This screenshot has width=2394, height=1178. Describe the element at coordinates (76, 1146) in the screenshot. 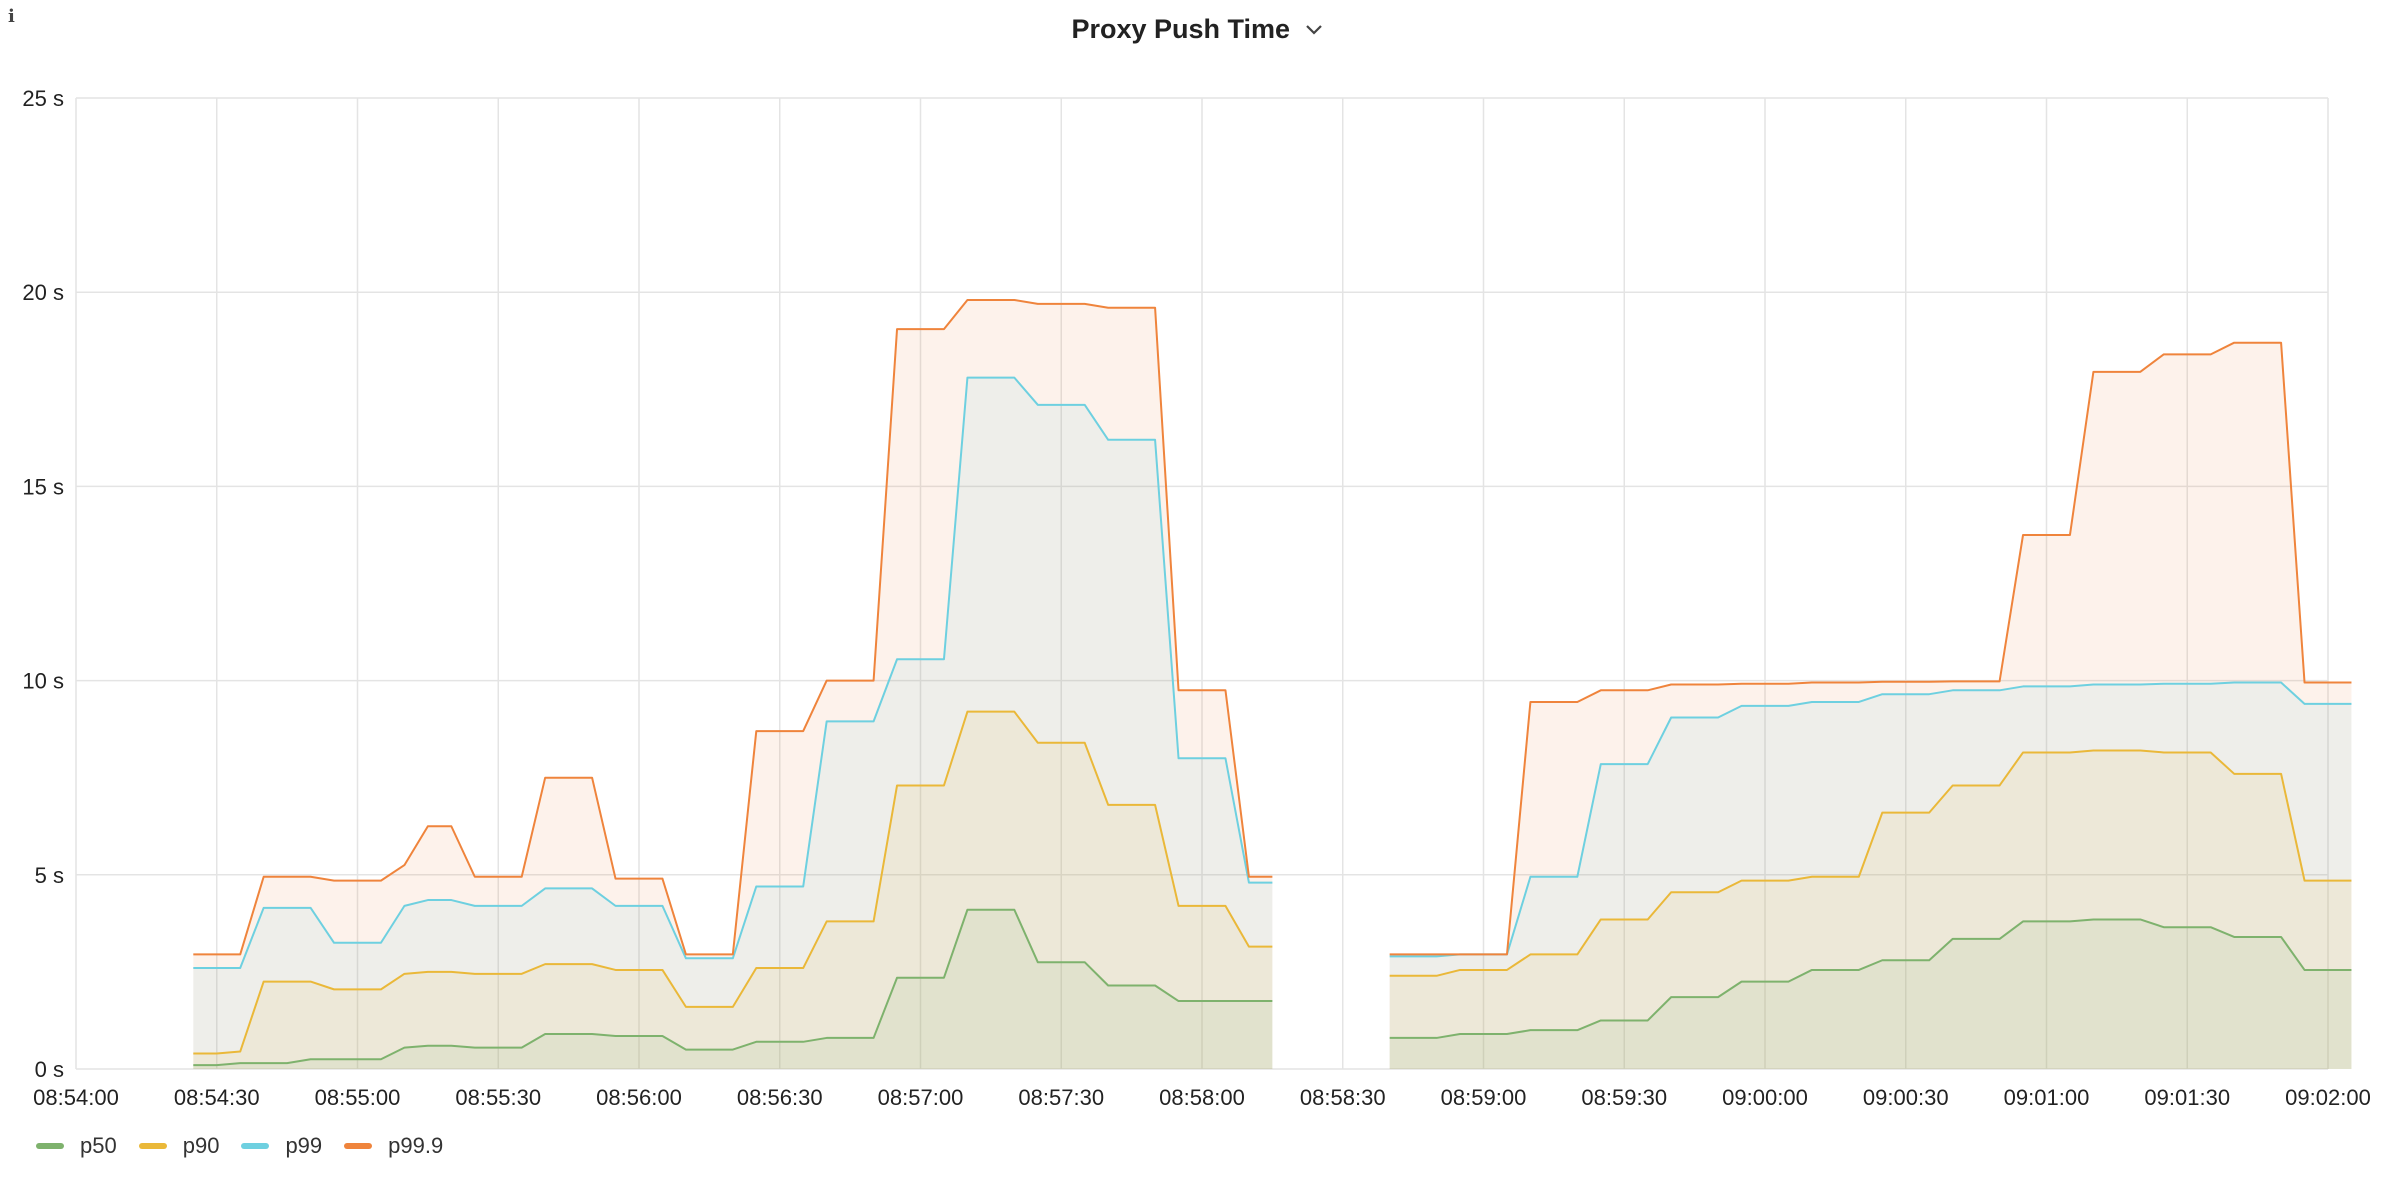

I see `legend-item-p50: p50` at that location.